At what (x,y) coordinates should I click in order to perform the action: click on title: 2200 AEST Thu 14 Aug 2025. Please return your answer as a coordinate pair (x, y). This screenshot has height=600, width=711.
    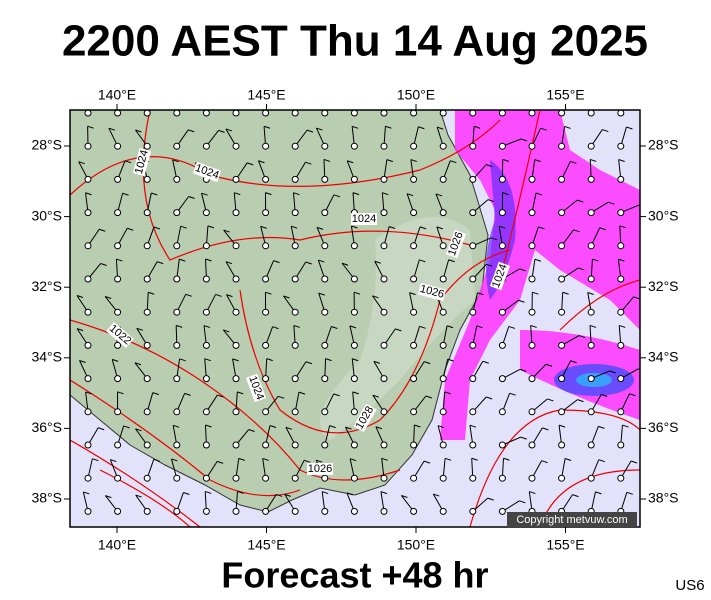
    Looking at the image, I should click on (355, 41).